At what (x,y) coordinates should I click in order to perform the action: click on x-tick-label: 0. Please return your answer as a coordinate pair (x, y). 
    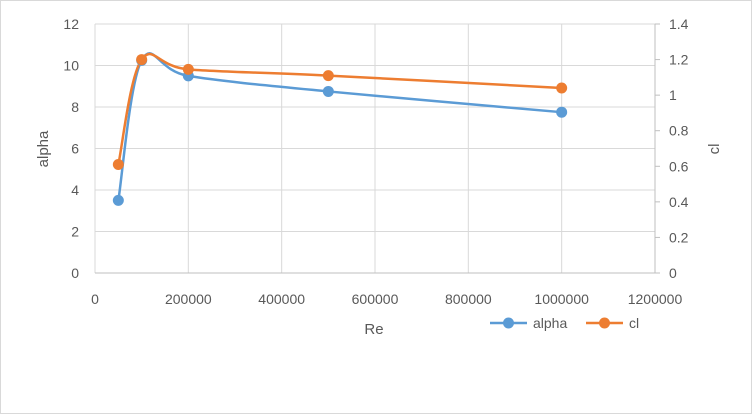
    Looking at the image, I should click on (95, 299).